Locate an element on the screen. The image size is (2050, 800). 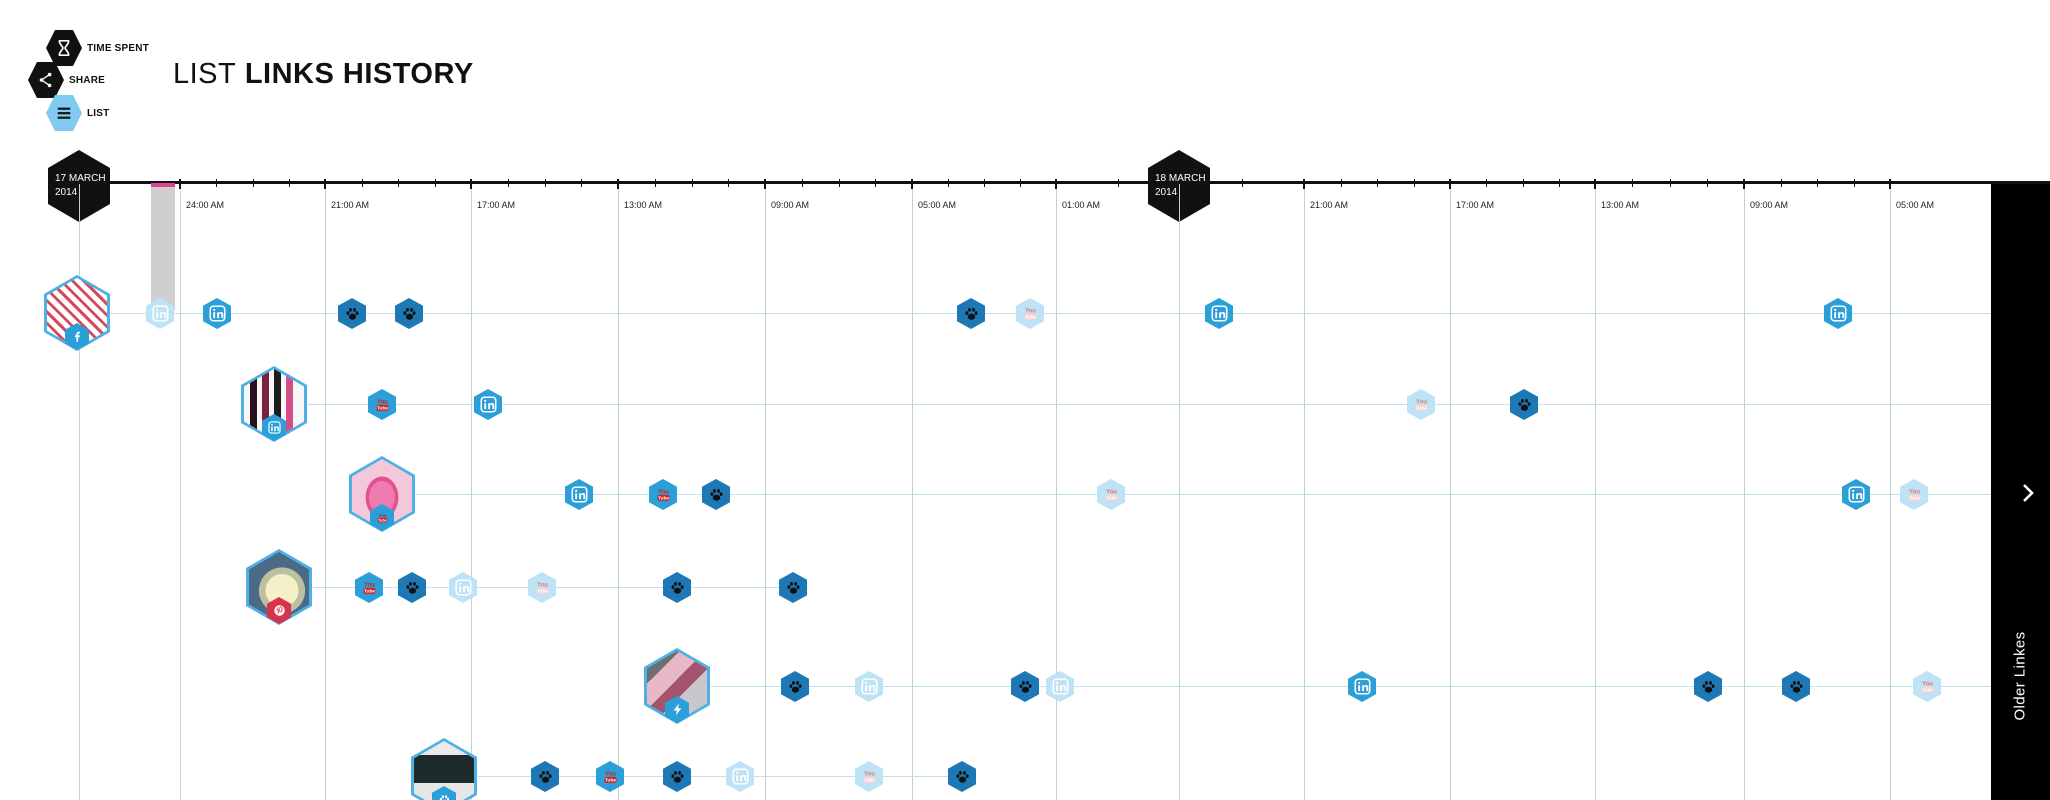
chevron-right-icon is located at coordinates (2028, 493).